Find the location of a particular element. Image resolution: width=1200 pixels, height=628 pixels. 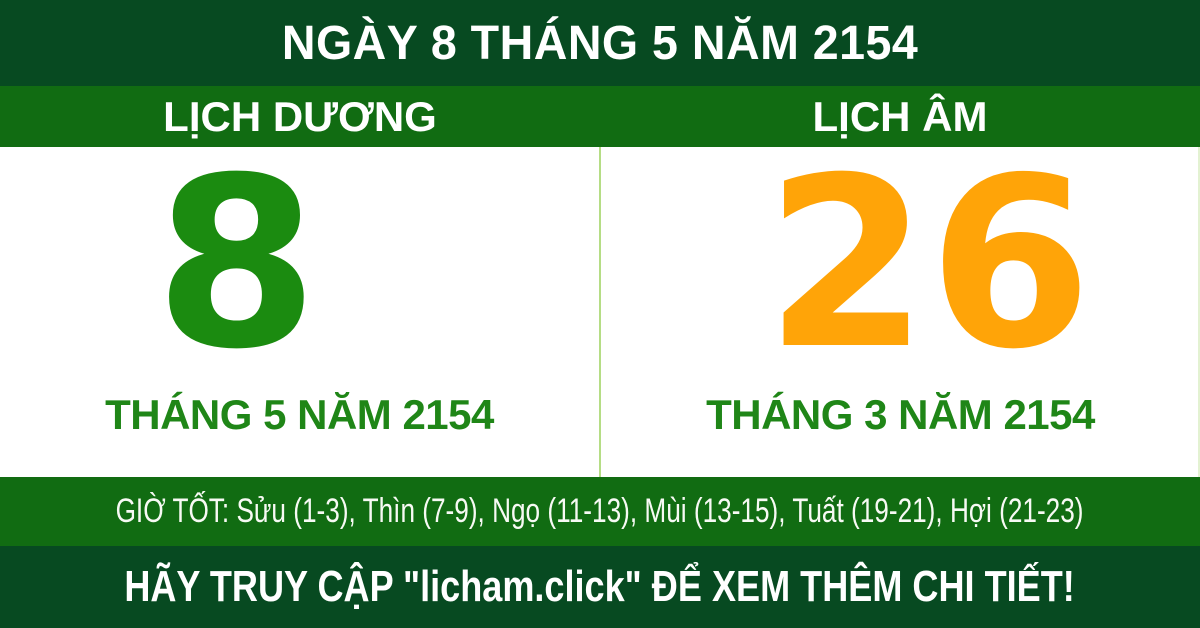

header-bar: NGÀY 8 THÁNG 5 NĂM 2154 is located at coordinates (600, 43).